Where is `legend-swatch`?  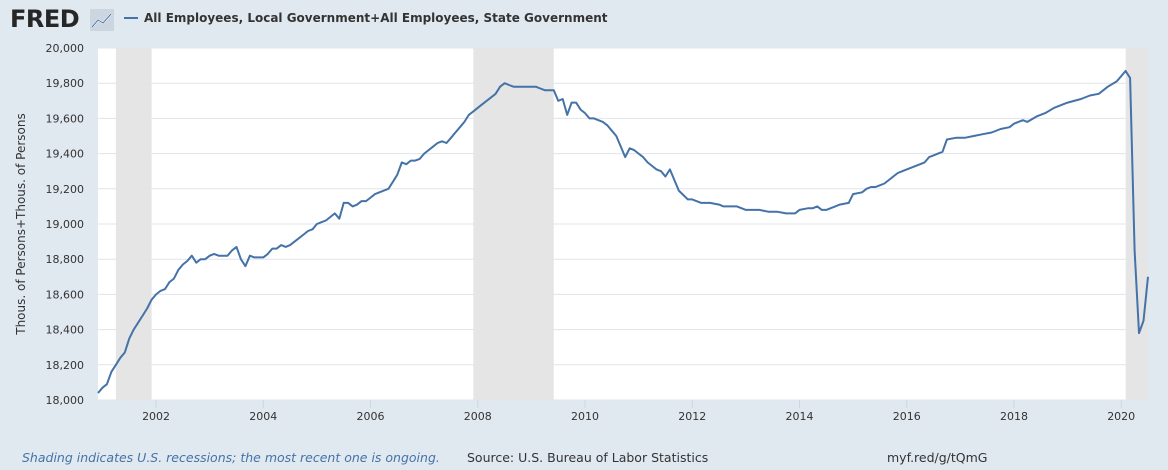
legend-swatch is located at coordinates (131, 18).